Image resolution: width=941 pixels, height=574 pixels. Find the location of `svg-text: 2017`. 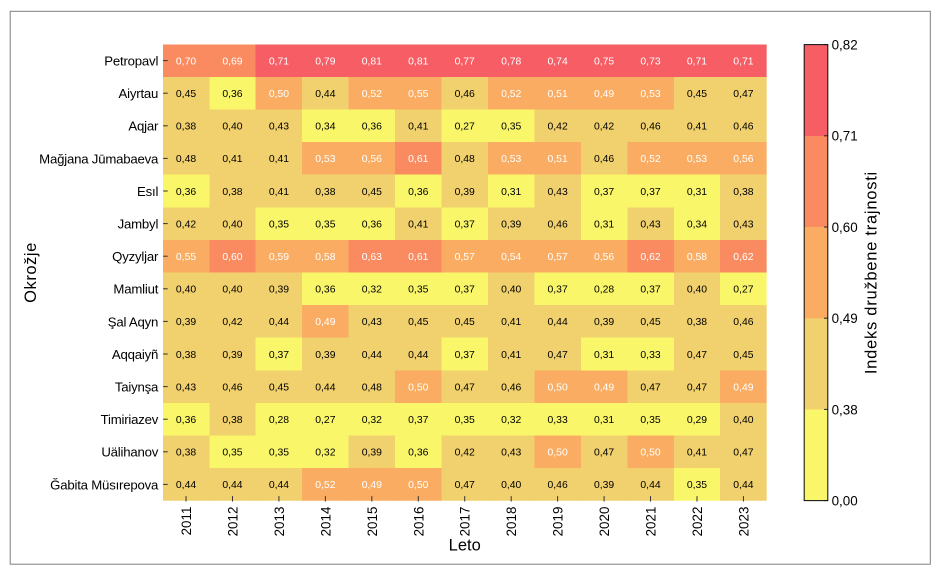

svg-text: 2017 is located at coordinates (465, 522).